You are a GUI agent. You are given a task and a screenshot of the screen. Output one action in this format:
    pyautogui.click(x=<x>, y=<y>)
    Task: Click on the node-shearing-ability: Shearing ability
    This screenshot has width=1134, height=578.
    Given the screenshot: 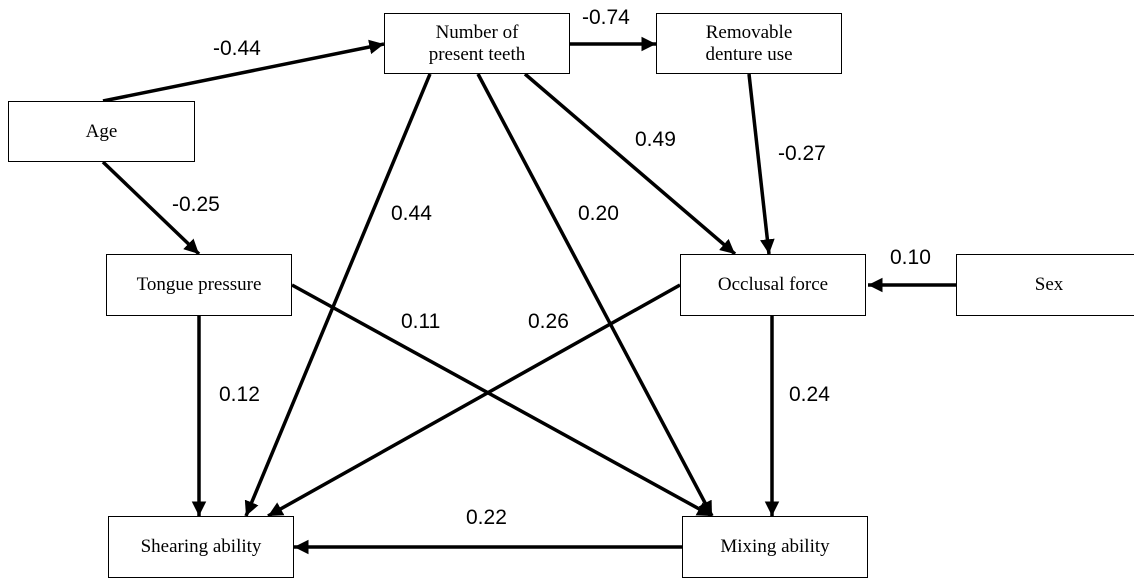 What is the action you would take?
    pyautogui.click(x=201, y=547)
    